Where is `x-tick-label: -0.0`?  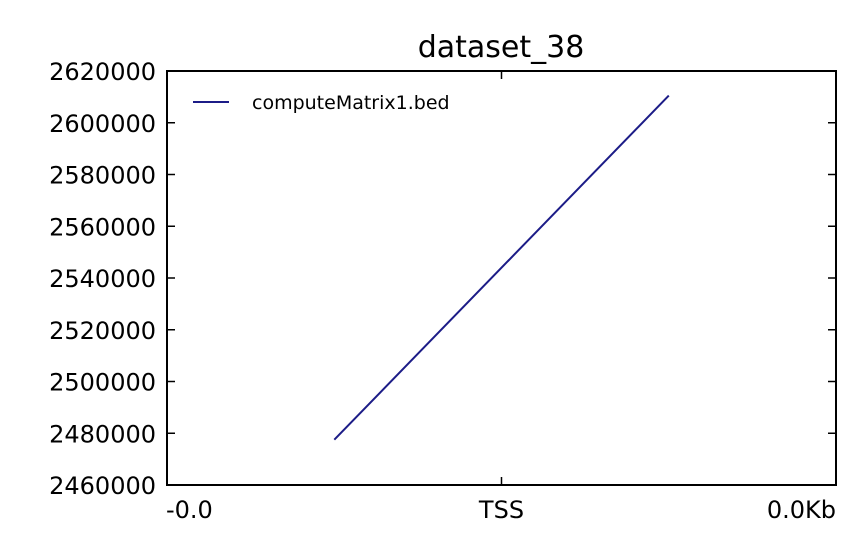 x-tick-label: -0.0 is located at coordinates (189, 510).